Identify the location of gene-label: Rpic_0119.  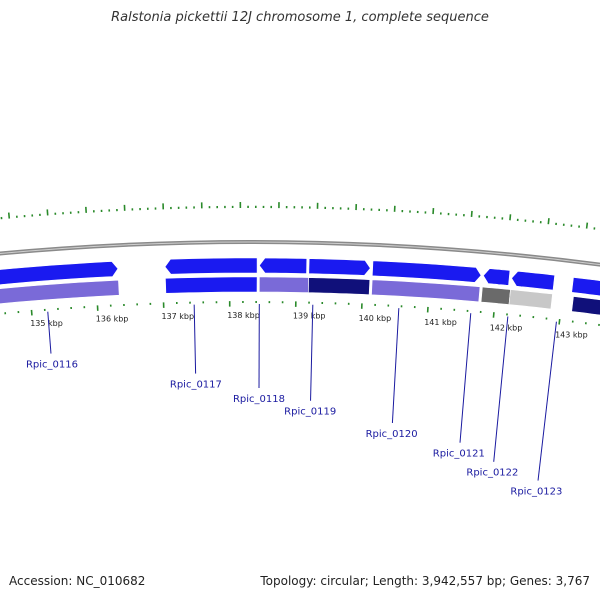
(310, 412).